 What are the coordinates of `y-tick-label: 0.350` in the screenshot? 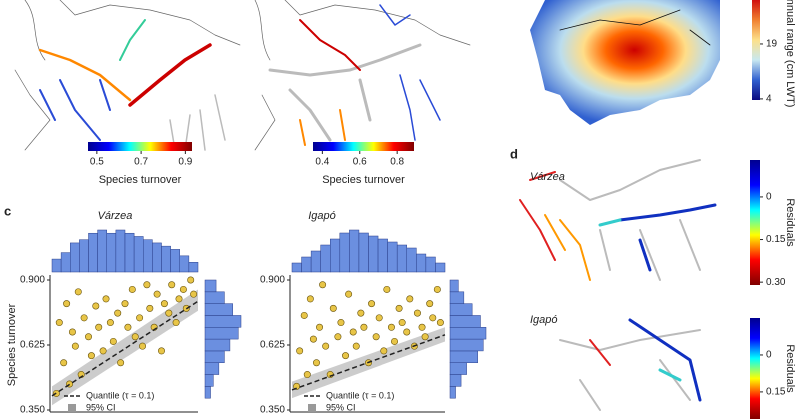 It's located at (272, 410).